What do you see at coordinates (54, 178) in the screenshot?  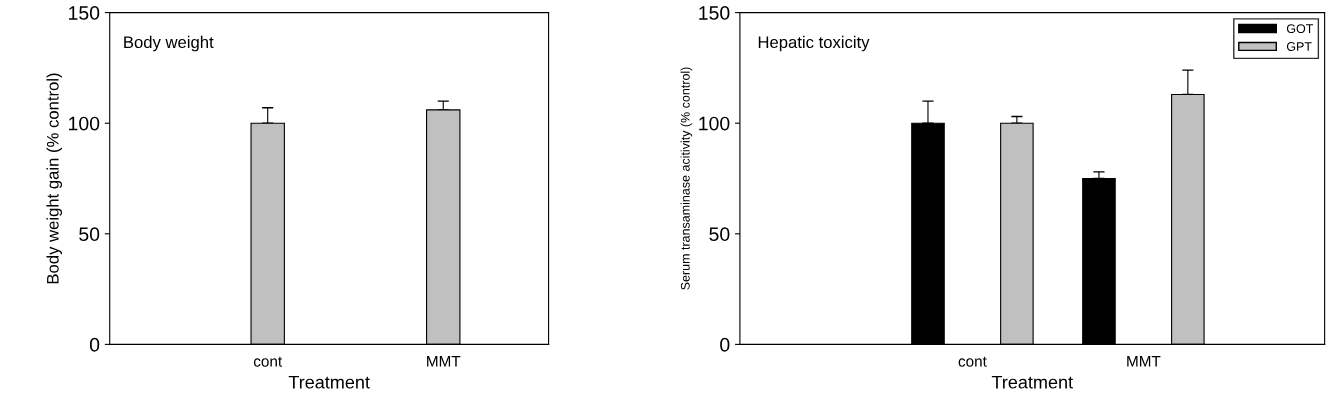 I see `y-axis-title: Body weight gain (% control)` at bounding box center [54, 178].